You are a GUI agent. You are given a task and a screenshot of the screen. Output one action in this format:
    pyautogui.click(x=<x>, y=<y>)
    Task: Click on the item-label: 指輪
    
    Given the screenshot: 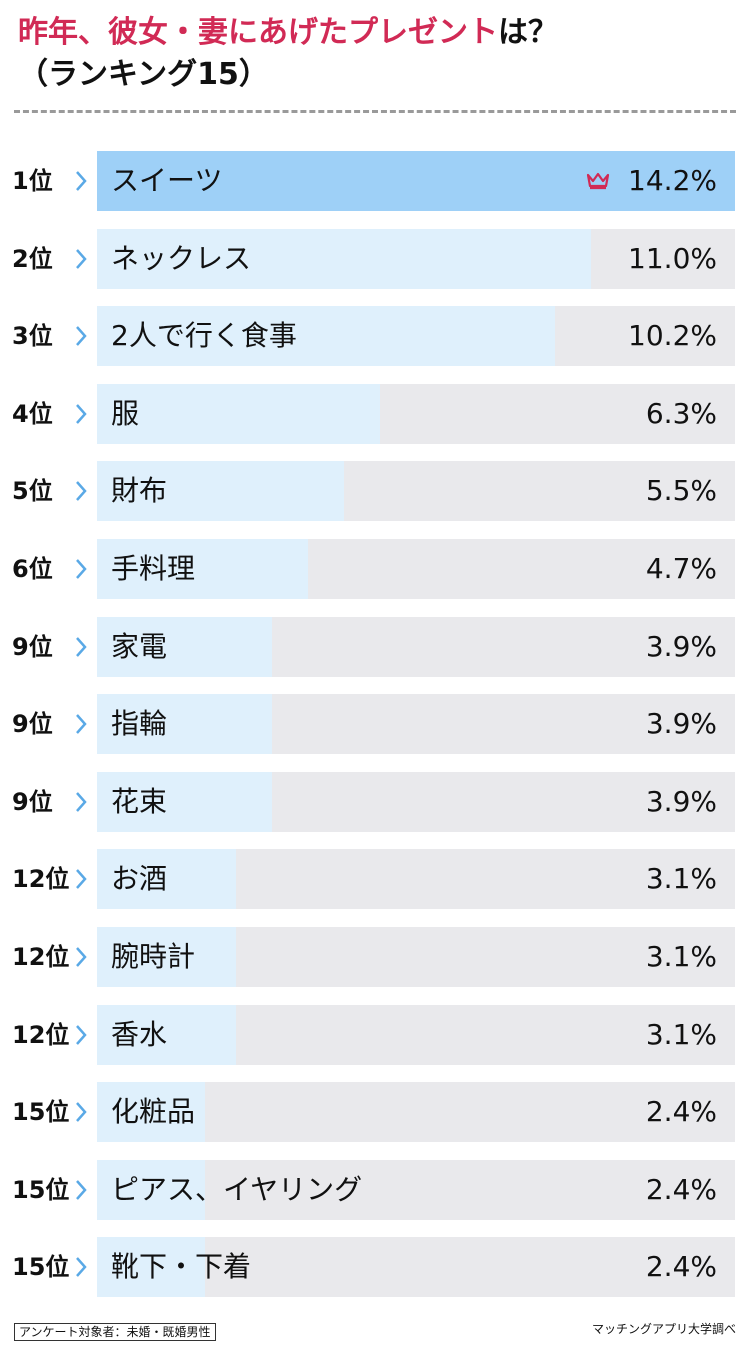 What is the action you would take?
    pyautogui.click(x=139, y=723)
    